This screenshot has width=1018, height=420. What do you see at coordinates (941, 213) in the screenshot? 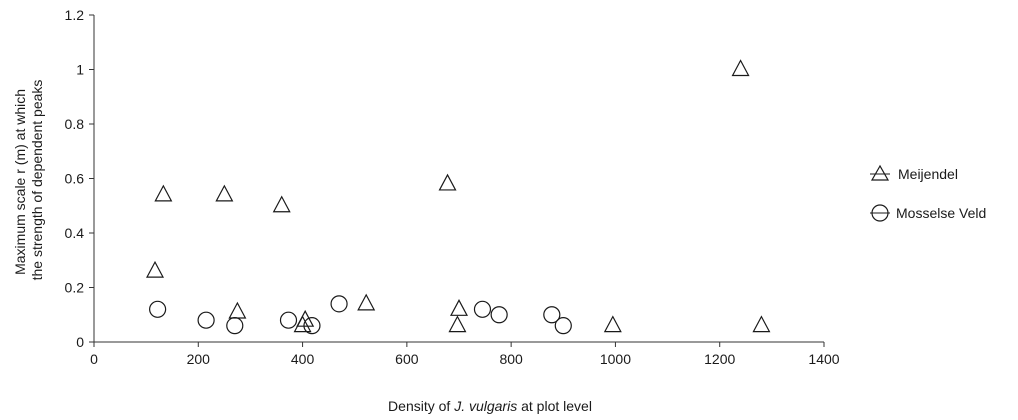
I see `legend-label-mosselse-veld: Mosselse Veld` at bounding box center [941, 213].